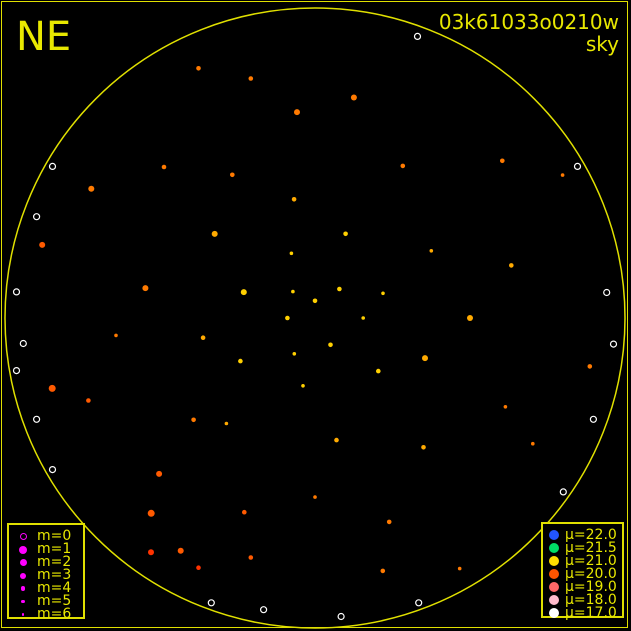 Image resolution: width=631 pixels, height=631 pixels. What do you see at coordinates (582, 548) in the screenshot?
I see `mu-legend-item: μ=21.5` at bounding box center [582, 548].